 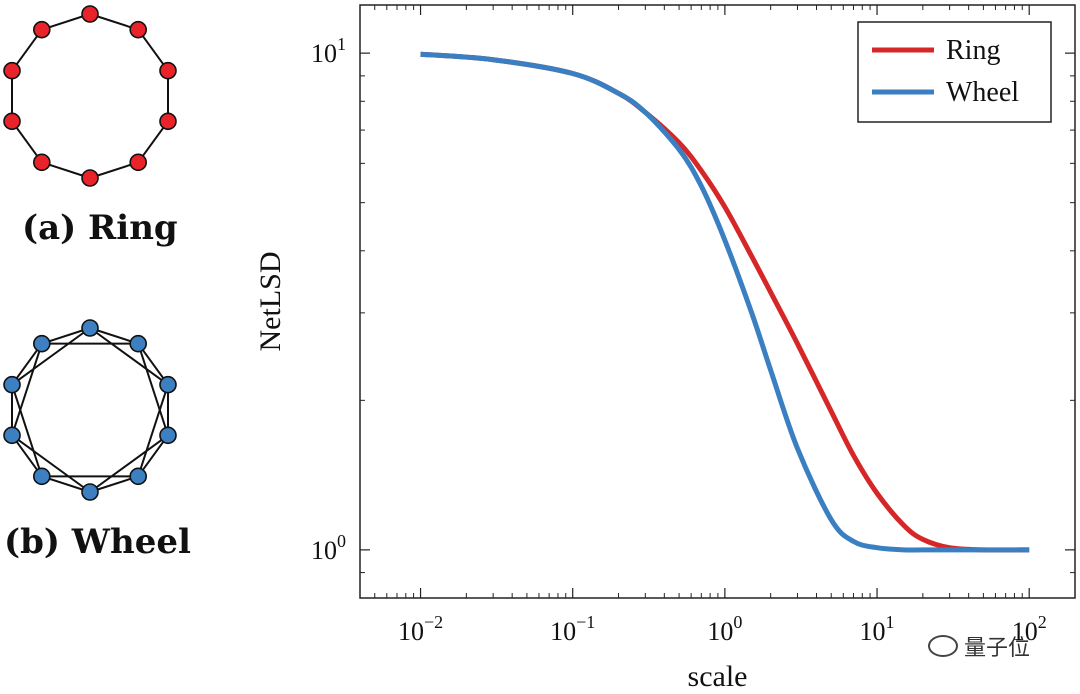 I want to click on x-tick-label: 10⁻¹, so click(x=572, y=629).